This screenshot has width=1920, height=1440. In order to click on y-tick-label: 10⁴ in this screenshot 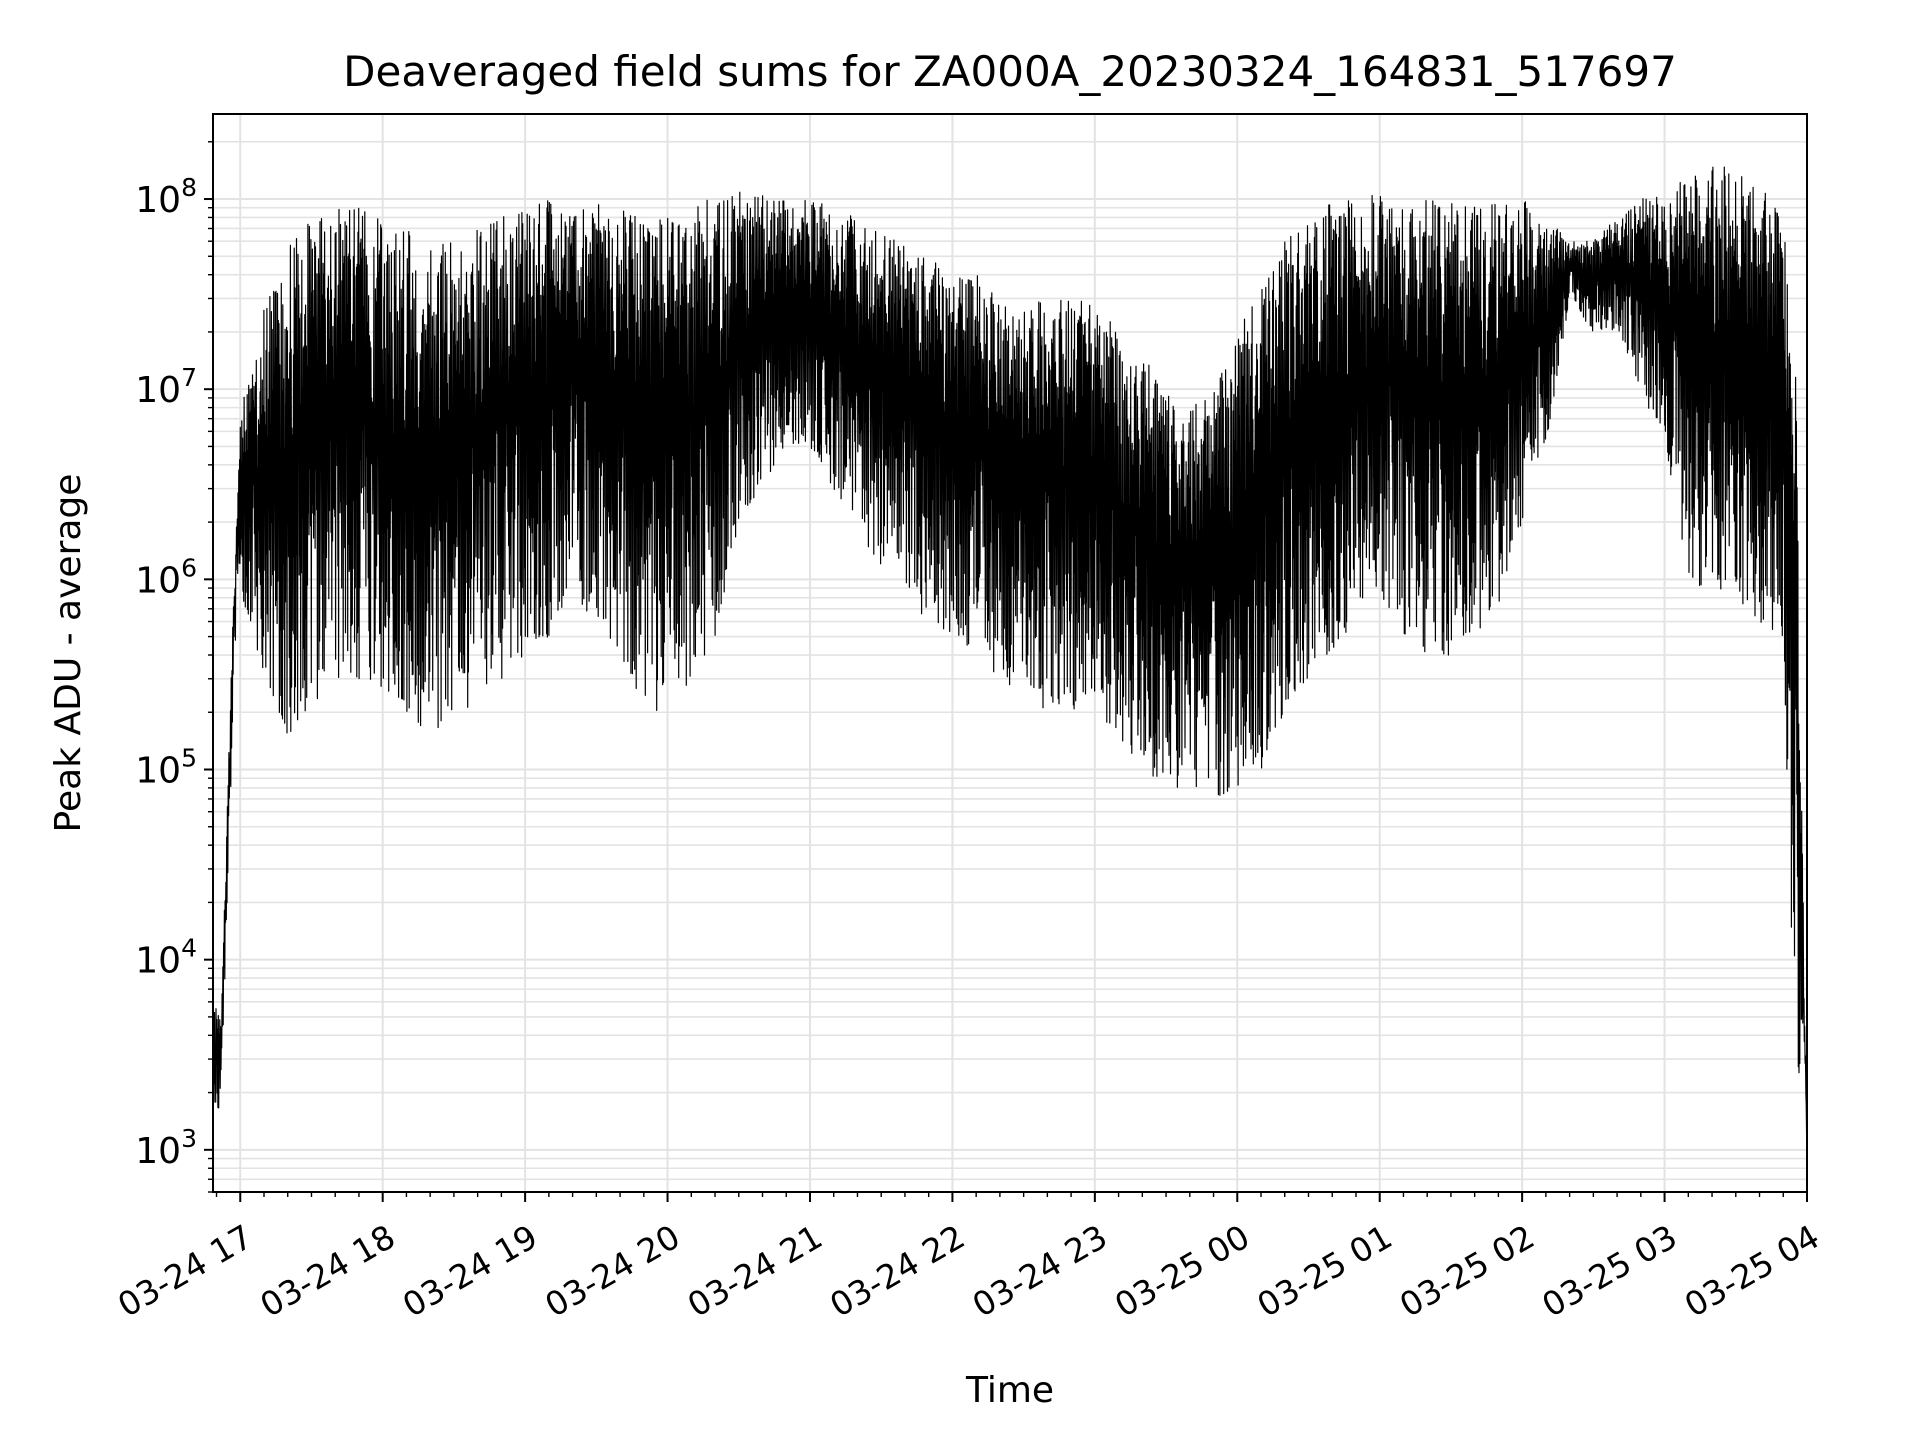, I will do `click(166, 958)`.